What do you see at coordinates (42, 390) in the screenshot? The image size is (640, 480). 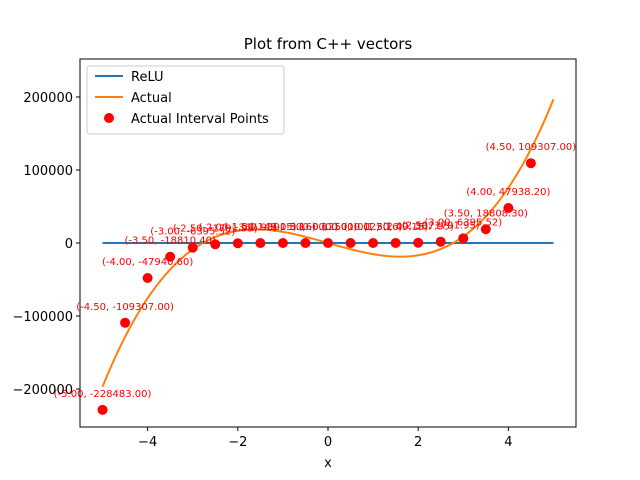 I see `y-tick-label: −200000` at bounding box center [42, 390].